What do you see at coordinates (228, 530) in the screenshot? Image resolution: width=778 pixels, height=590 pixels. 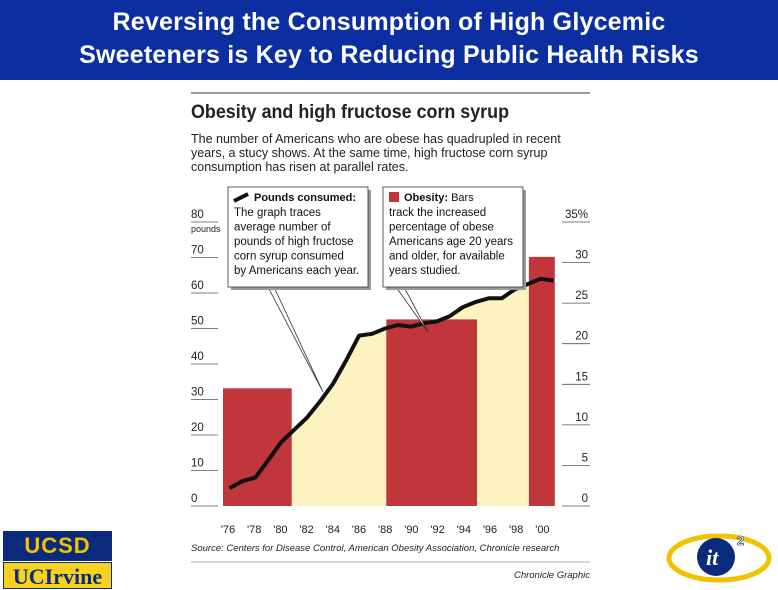 I see `x-axis-label: '76` at bounding box center [228, 530].